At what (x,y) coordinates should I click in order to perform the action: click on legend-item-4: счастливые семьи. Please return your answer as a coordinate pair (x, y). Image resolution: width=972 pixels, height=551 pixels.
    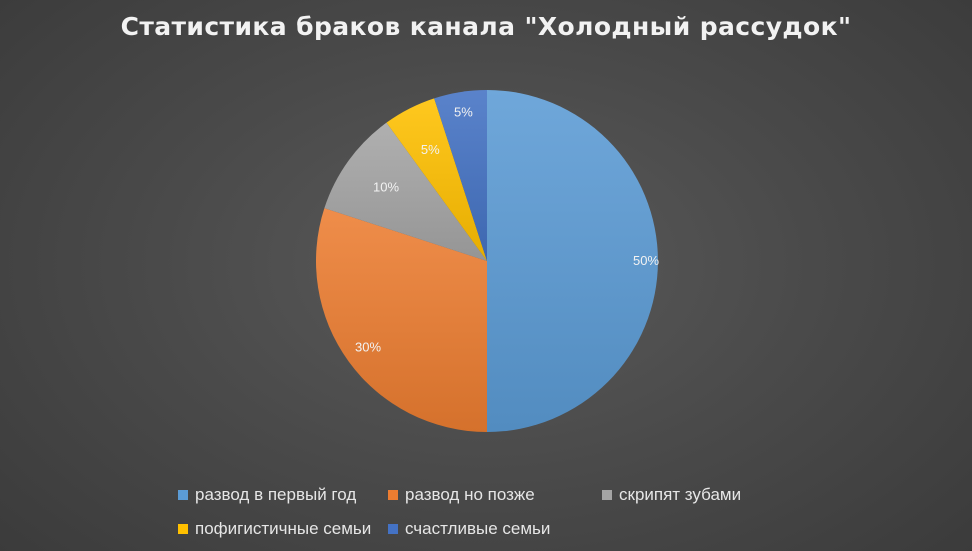
    Looking at the image, I should click on (469, 529).